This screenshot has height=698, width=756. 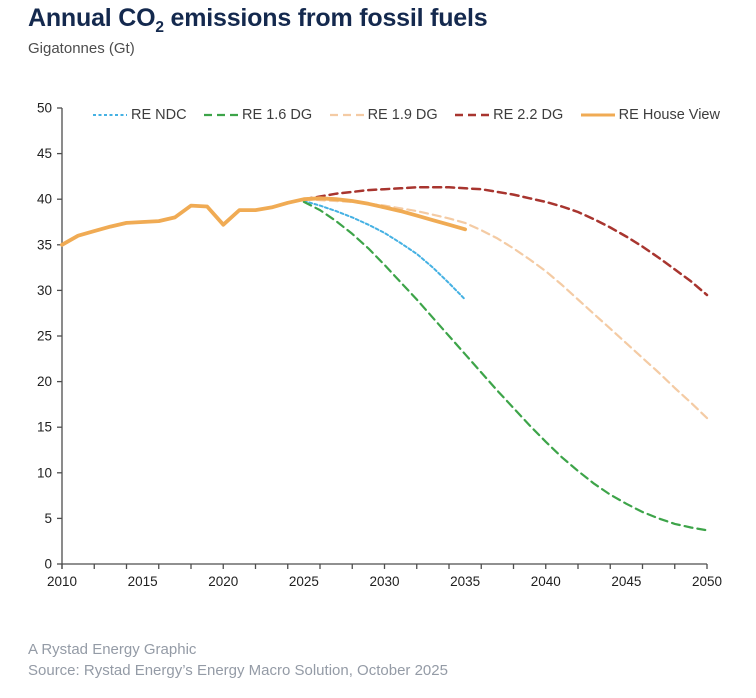 I want to click on chart-title-suffix: emissions from fossil fuels, so click(x=325, y=18).